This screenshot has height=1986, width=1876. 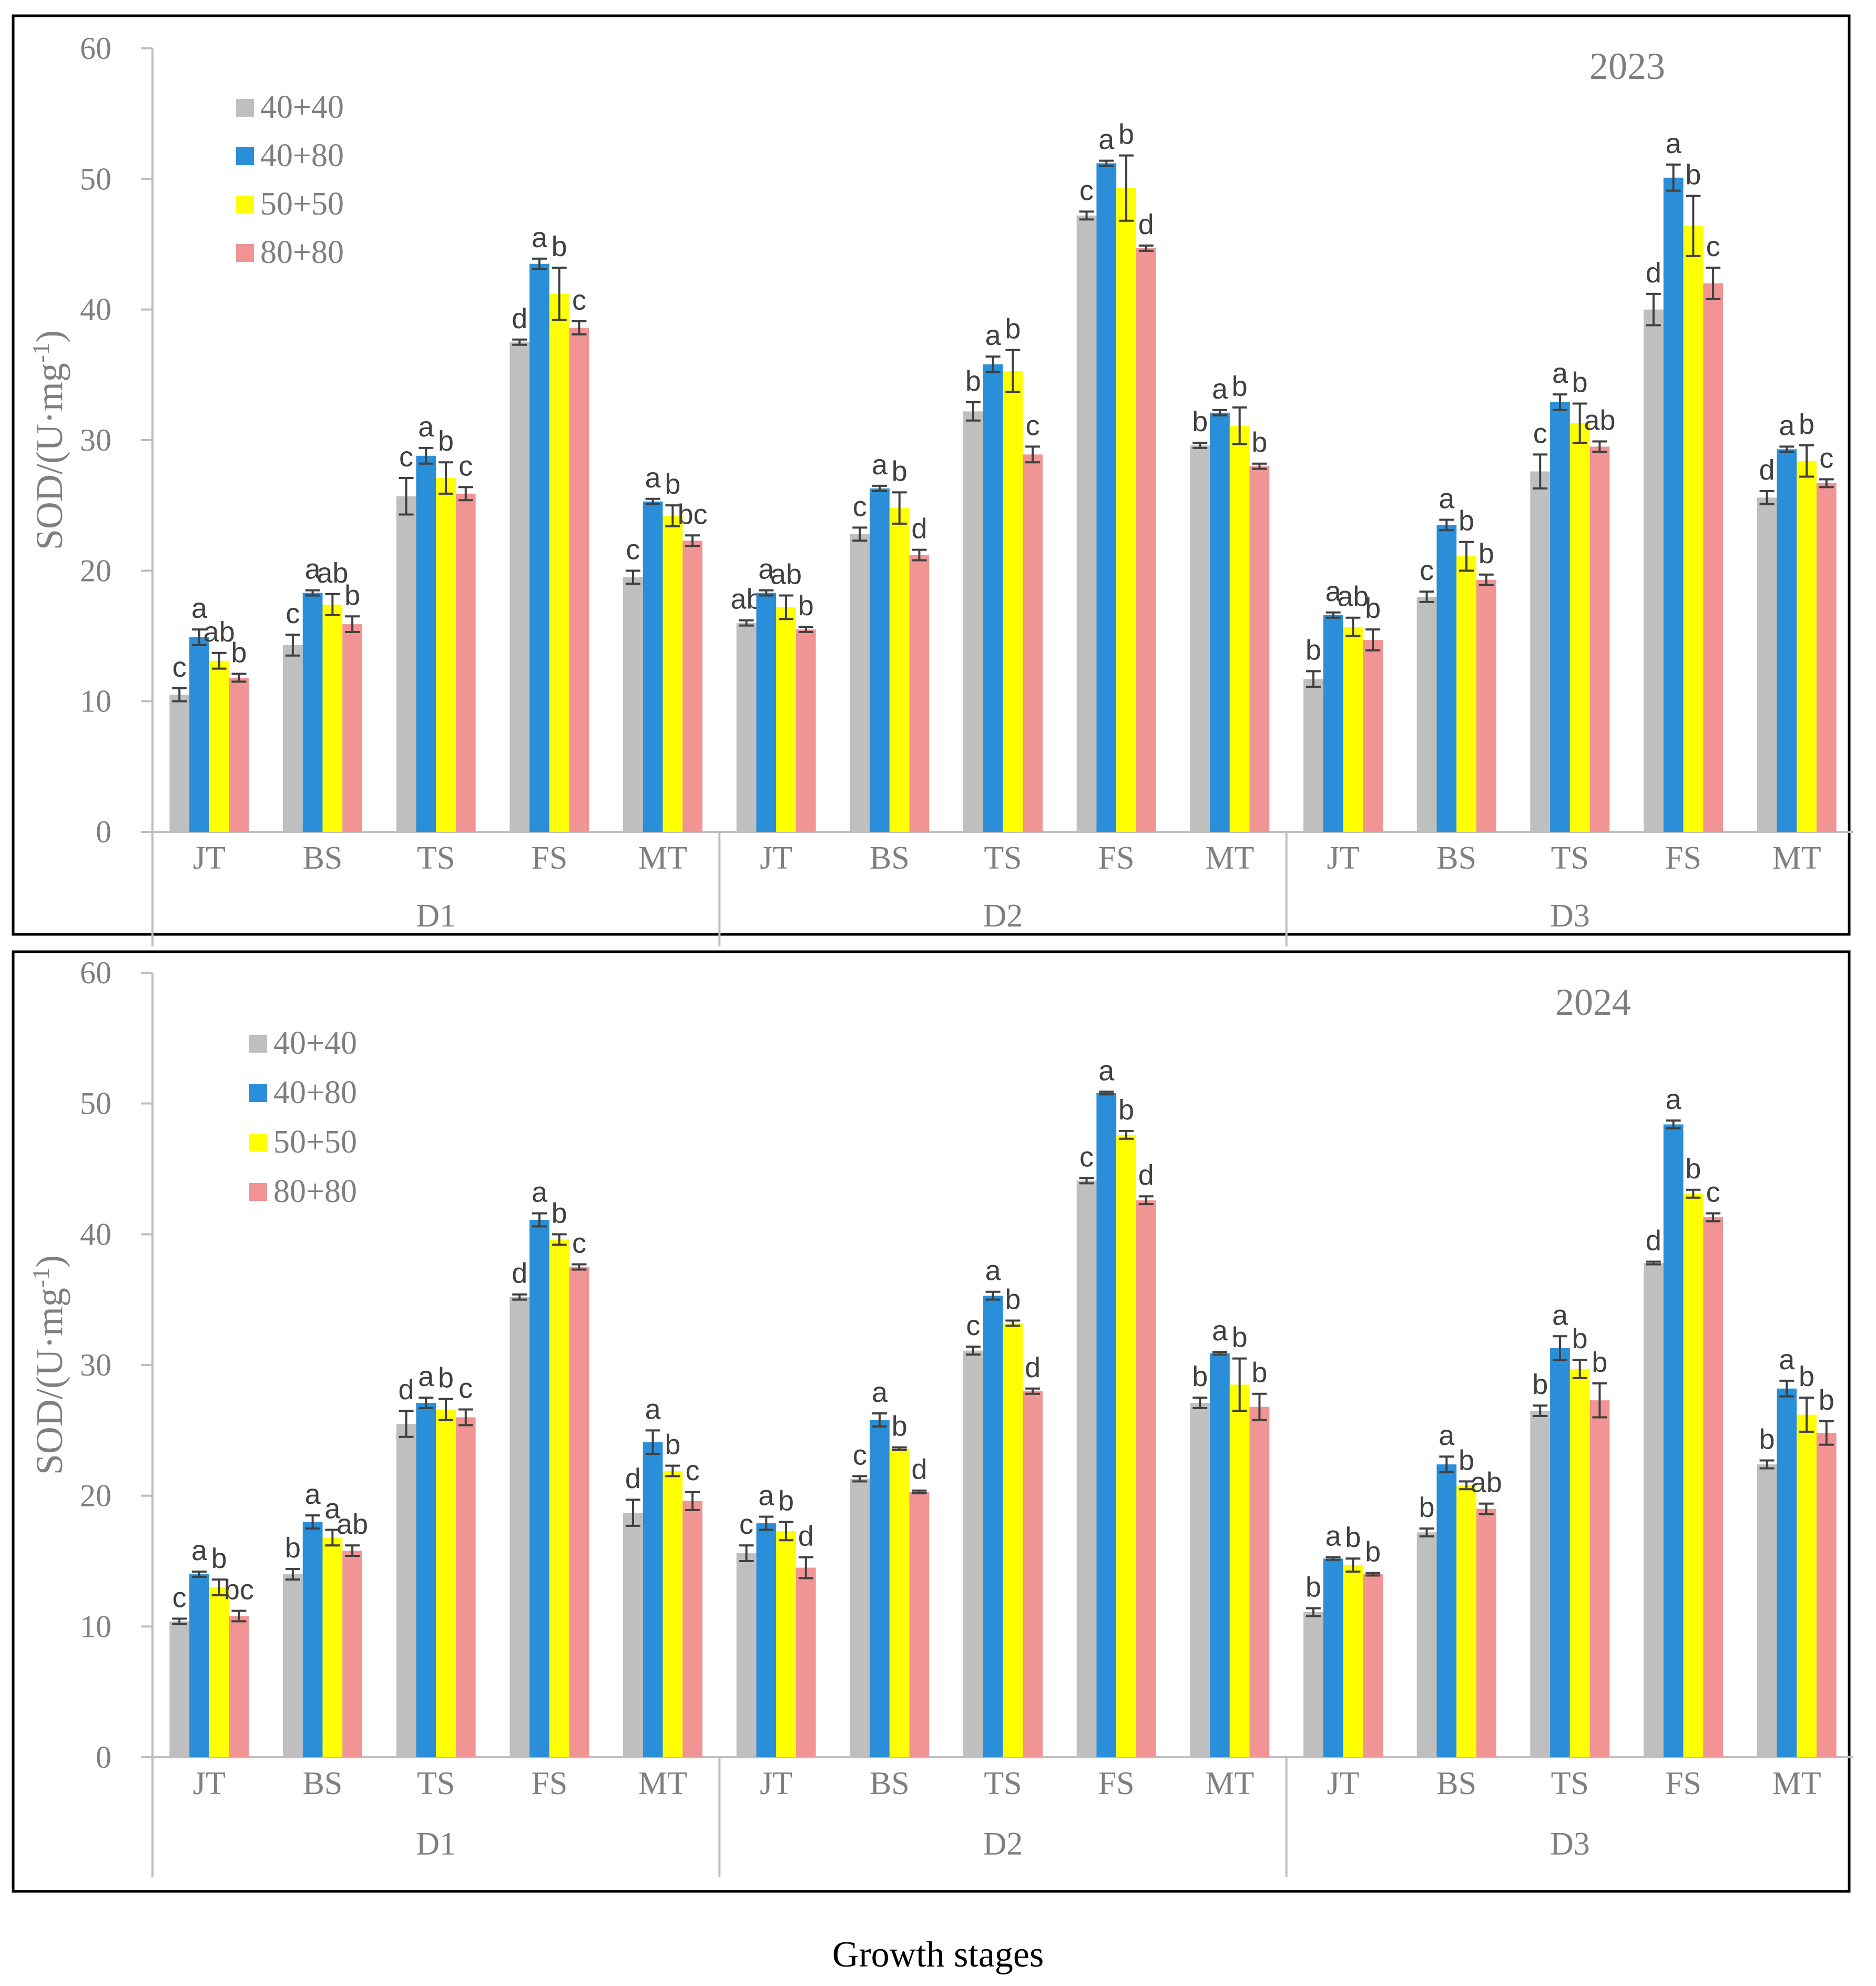 What do you see at coordinates (95, 1626) in the screenshot?
I see `y-tick-label: 10` at bounding box center [95, 1626].